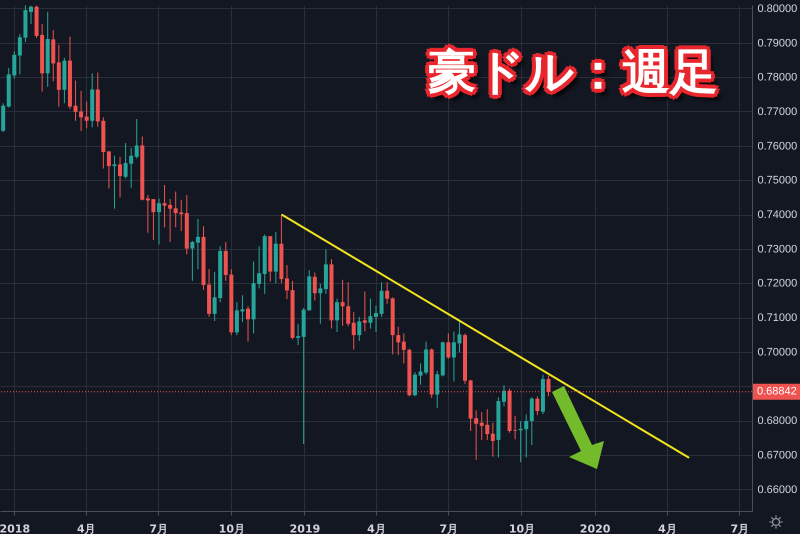  What do you see at coordinates (595, 528) in the screenshot?
I see `x-tick-label: 2020` at bounding box center [595, 528].